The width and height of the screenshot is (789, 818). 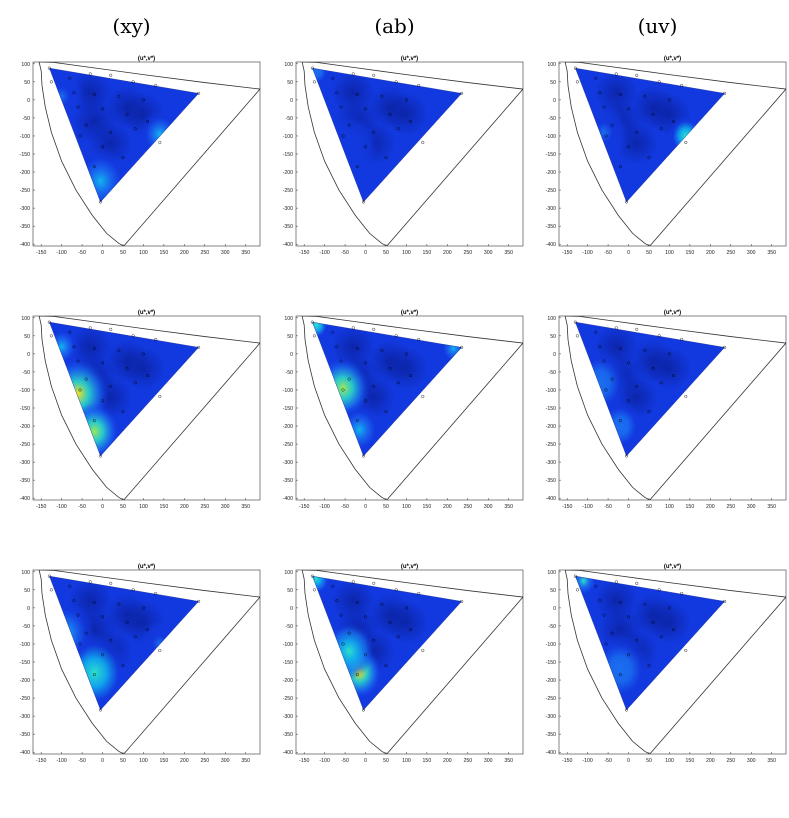 What do you see at coordinates (427, 507) in the screenshot?
I see `x-tick-label: 150` at bounding box center [427, 507].